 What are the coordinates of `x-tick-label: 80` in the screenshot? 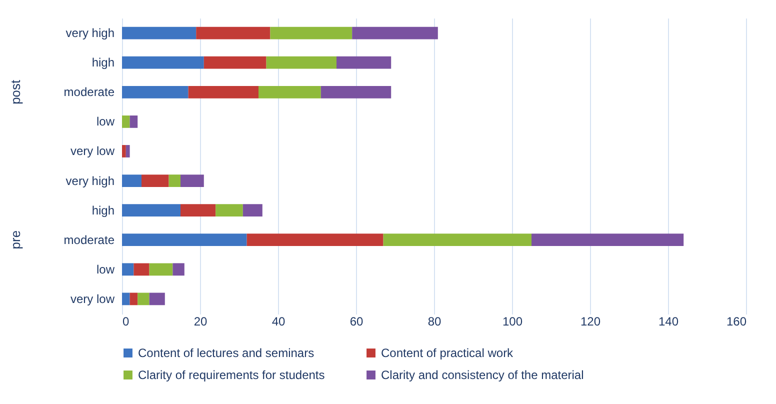 It's located at (435, 321).